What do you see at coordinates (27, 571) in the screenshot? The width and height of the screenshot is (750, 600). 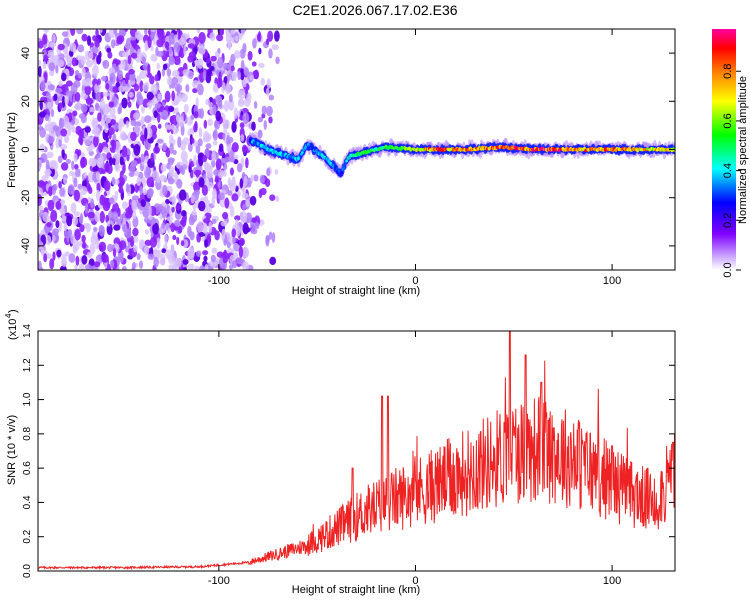 I see `y-tick-label: 0.0` at bounding box center [27, 571].